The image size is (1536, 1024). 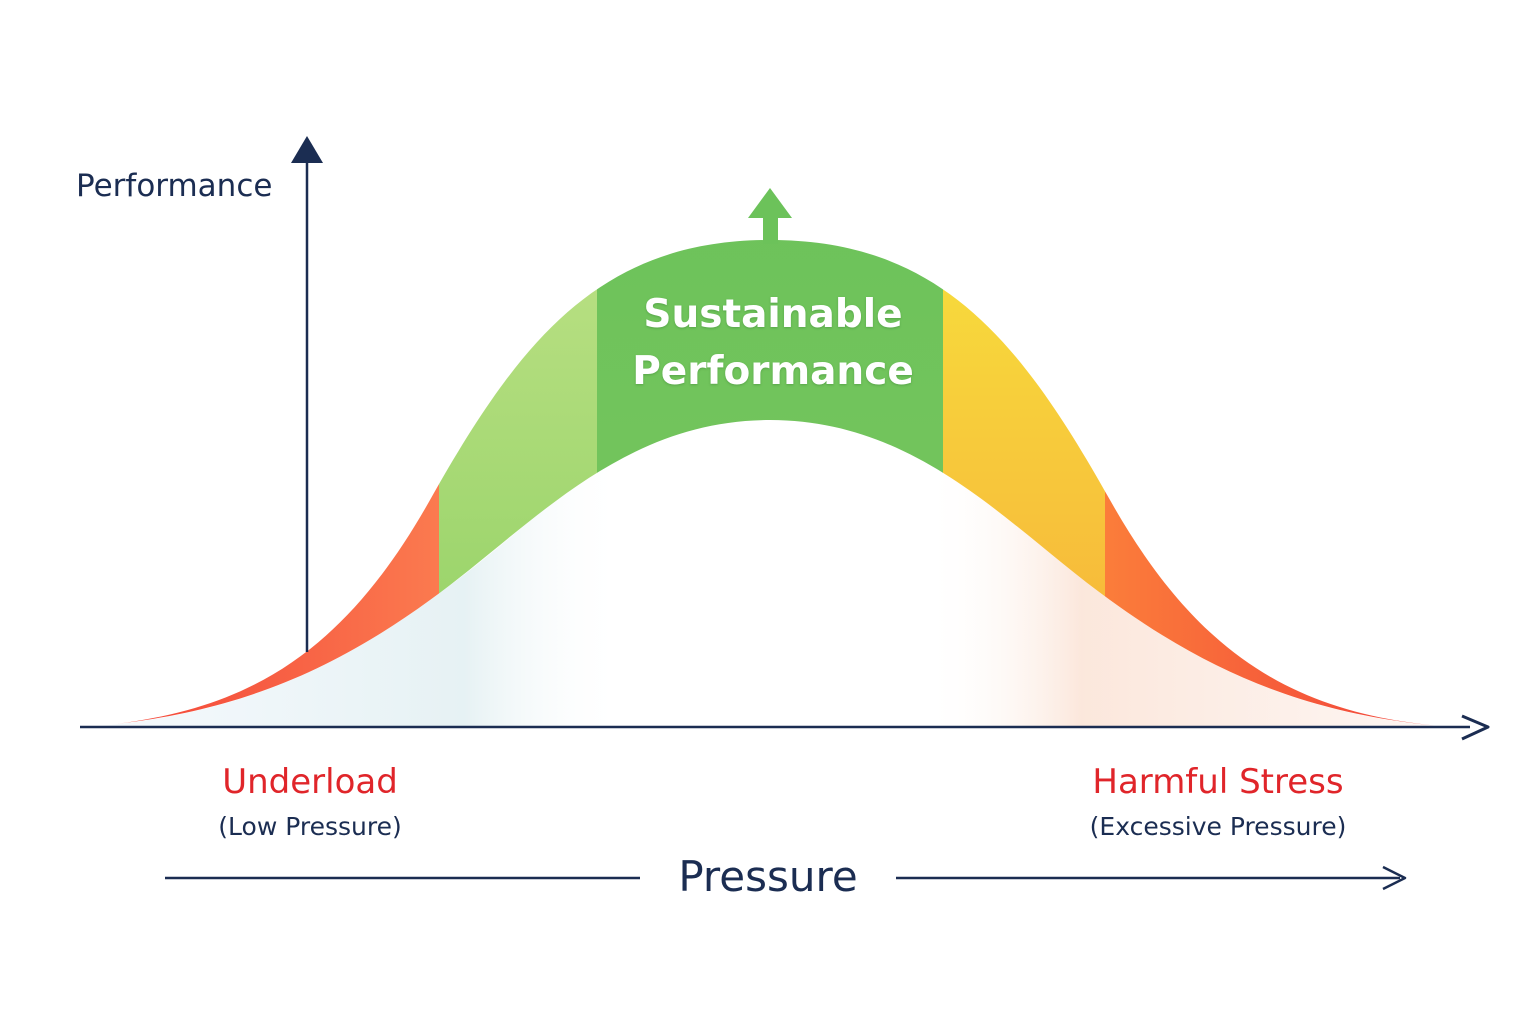 I want to click on y-axis-label: Performance, so click(x=174, y=186).